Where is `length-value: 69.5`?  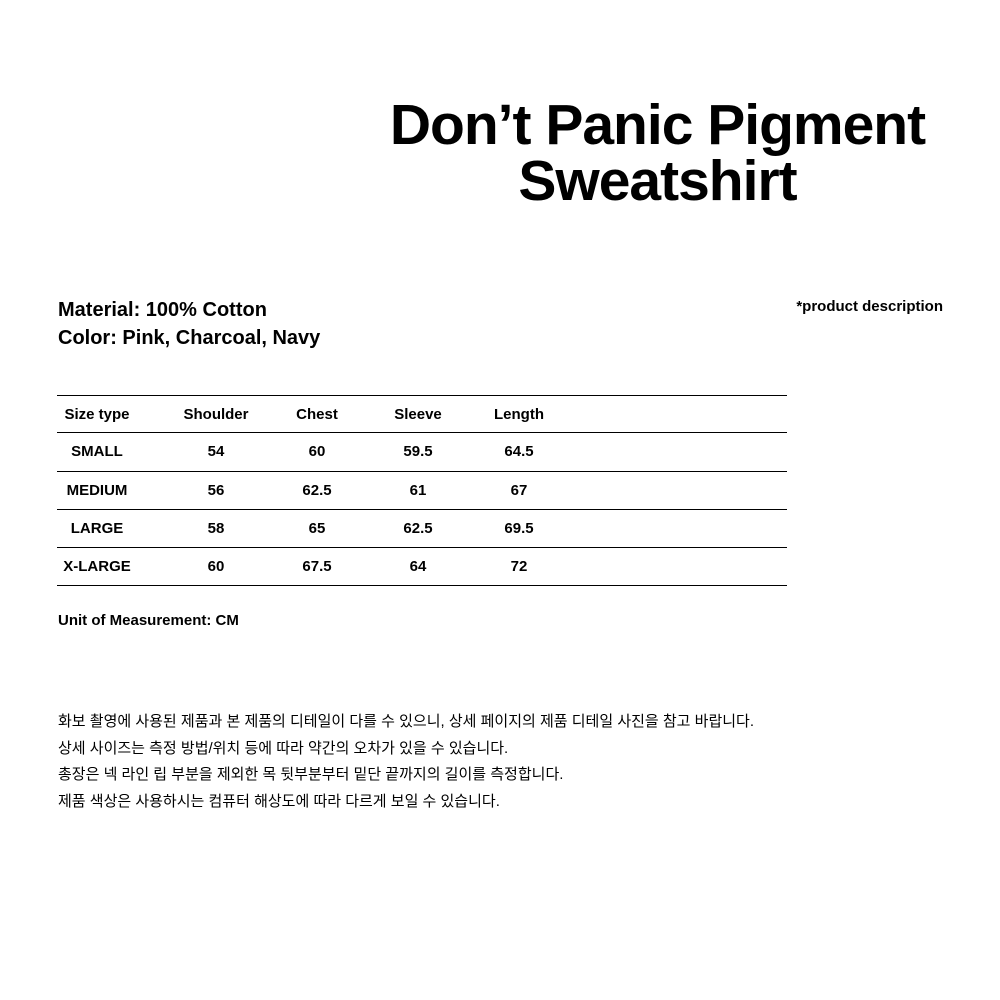
length-value: 69.5 is located at coordinates (519, 529).